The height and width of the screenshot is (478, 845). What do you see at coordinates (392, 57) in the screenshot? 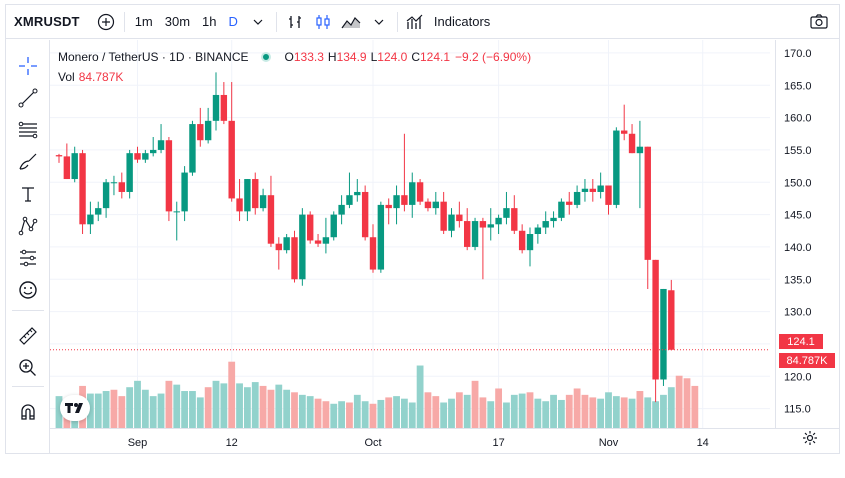
I see `legend-low-value: 124.0` at bounding box center [392, 57].